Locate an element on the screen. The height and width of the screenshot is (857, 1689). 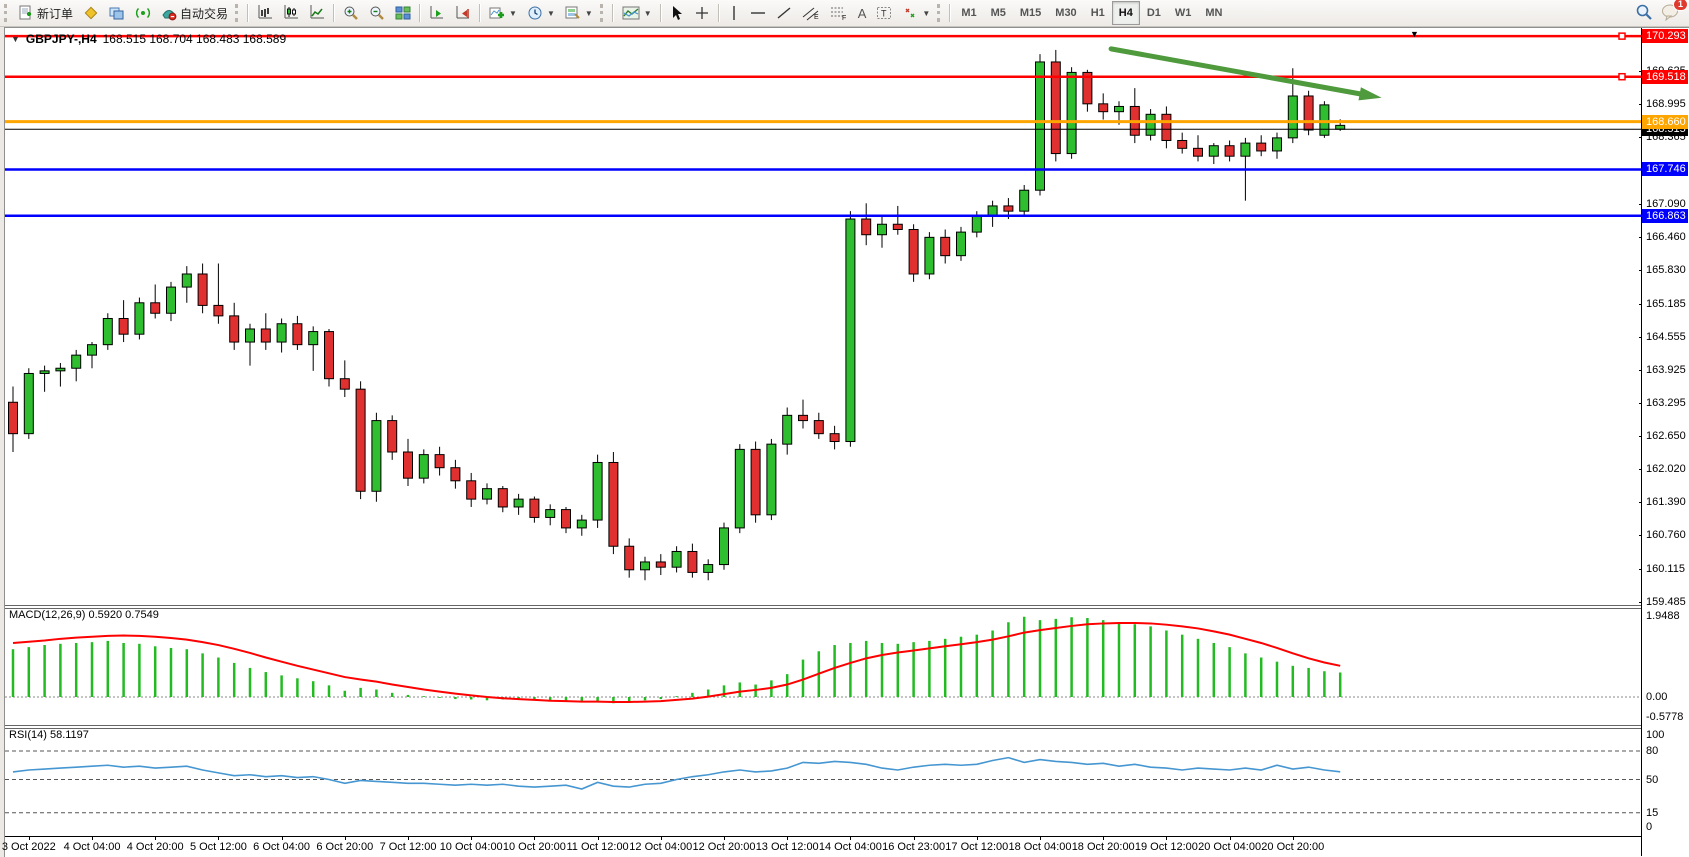
fibonacci-button: F is located at coordinates (839, 13).